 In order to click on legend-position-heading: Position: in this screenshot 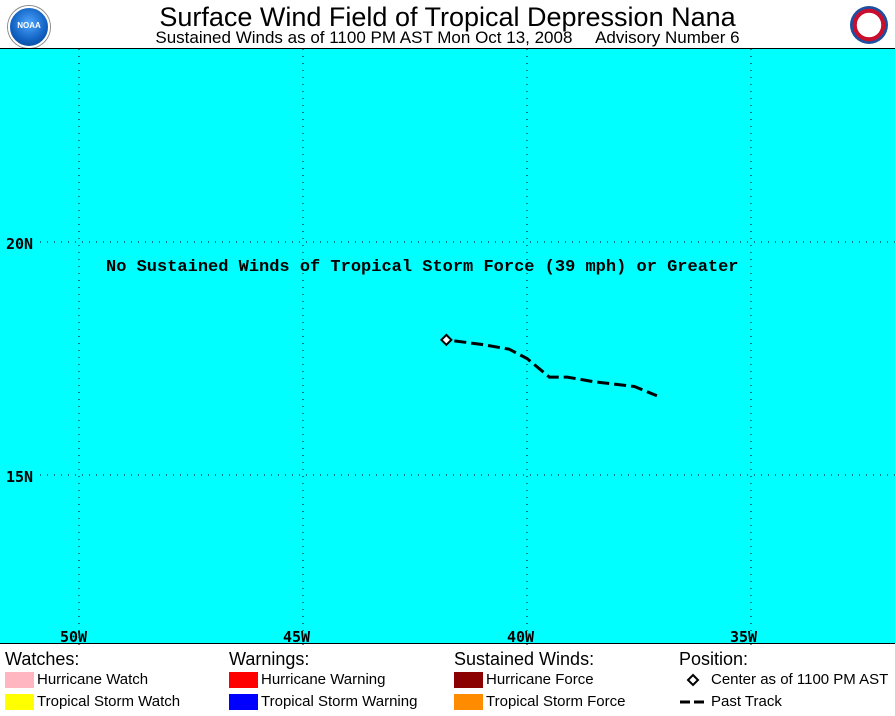, I will do `click(714, 659)`.